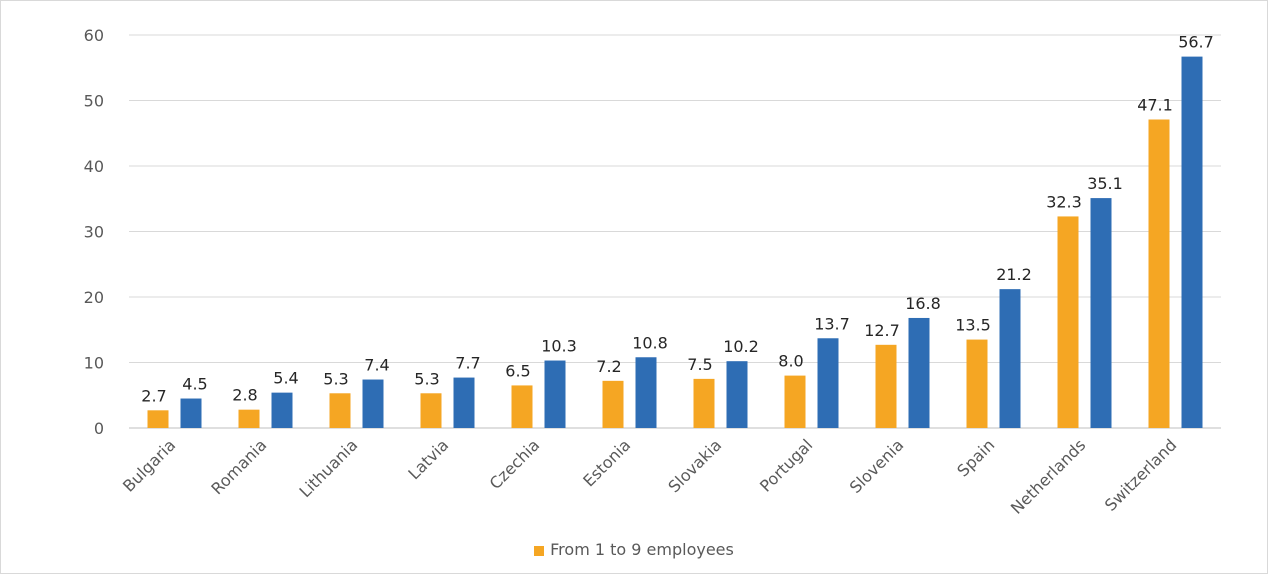 Image resolution: width=1271 pixels, height=577 pixels. What do you see at coordinates (94, 297) in the screenshot?
I see `y-tick-label: 20` at bounding box center [94, 297].